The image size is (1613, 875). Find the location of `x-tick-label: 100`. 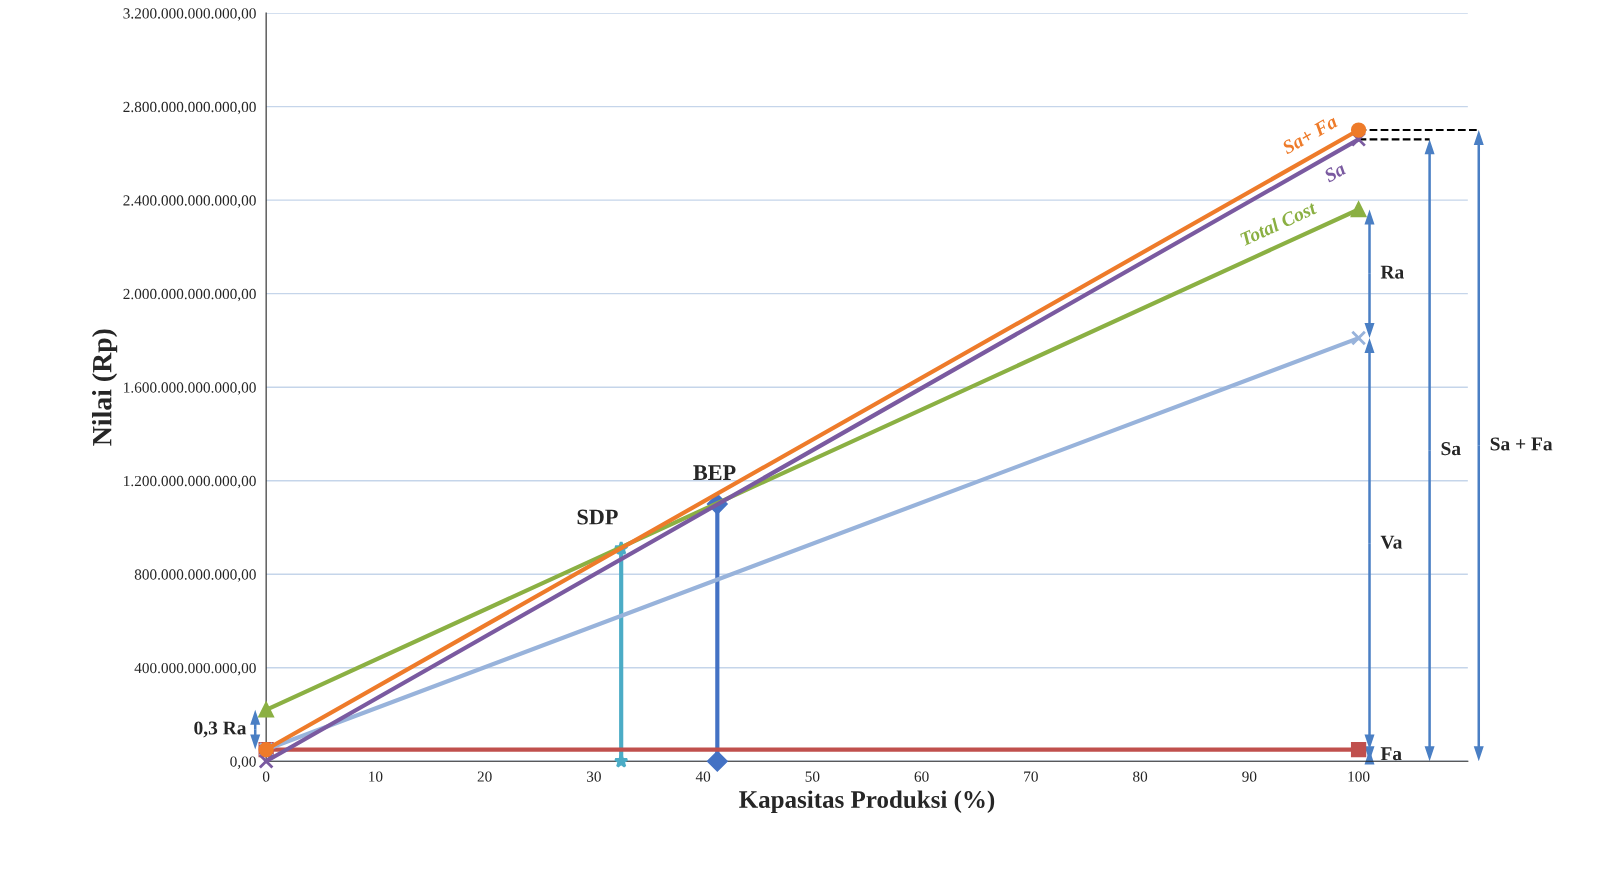

x-tick-label: 100 is located at coordinates (1359, 776).